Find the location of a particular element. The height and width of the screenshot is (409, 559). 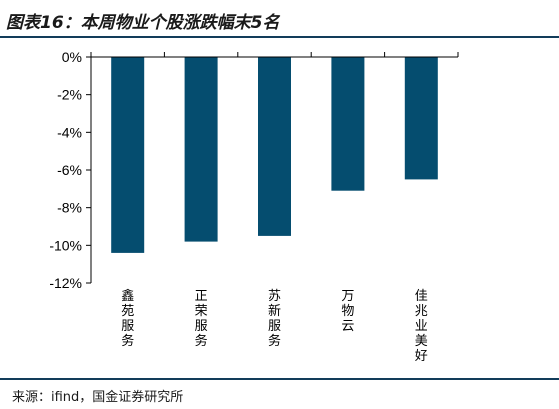

category-label-2: 正荣服务 is located at coordinates (201, 319).